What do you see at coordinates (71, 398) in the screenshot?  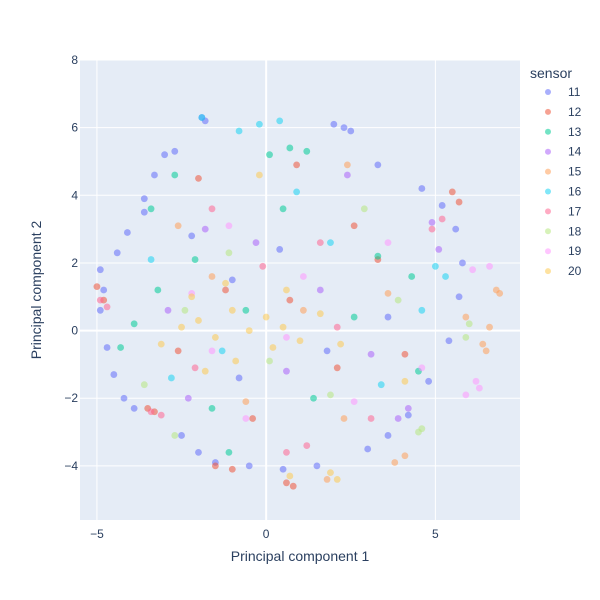 I see `y-tick-label: −2` at bounding box center [71, 398].